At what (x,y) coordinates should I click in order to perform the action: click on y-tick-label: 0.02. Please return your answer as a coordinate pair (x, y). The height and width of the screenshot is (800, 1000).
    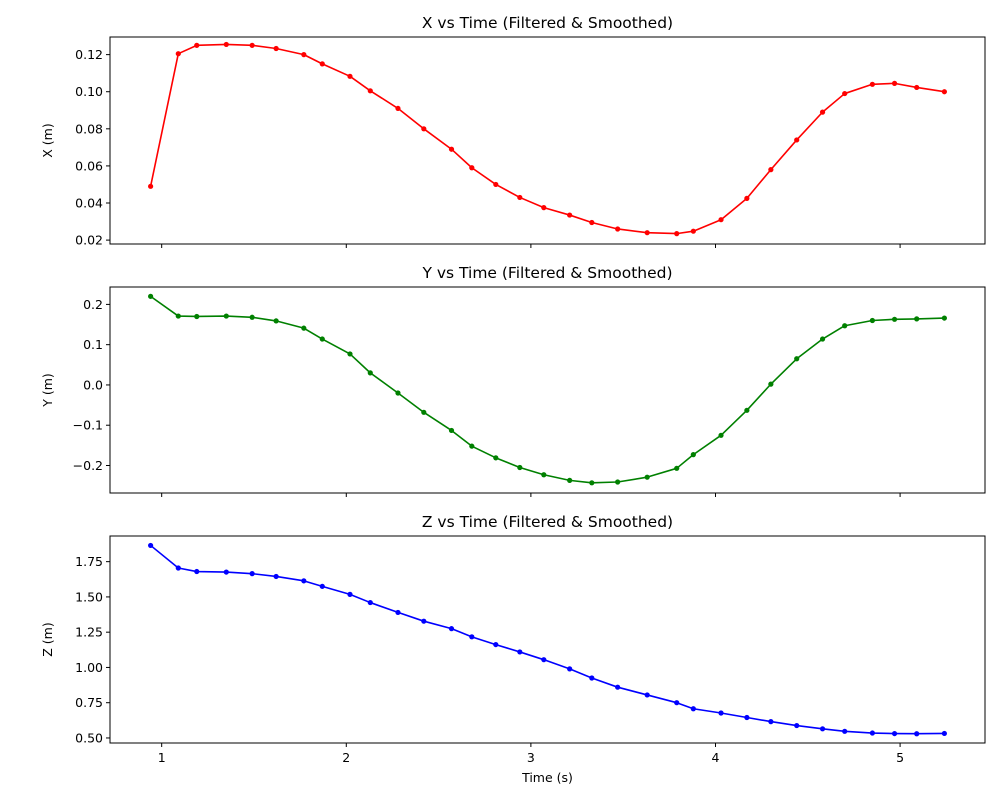
    Looking at the image, I should click on (89, 240).